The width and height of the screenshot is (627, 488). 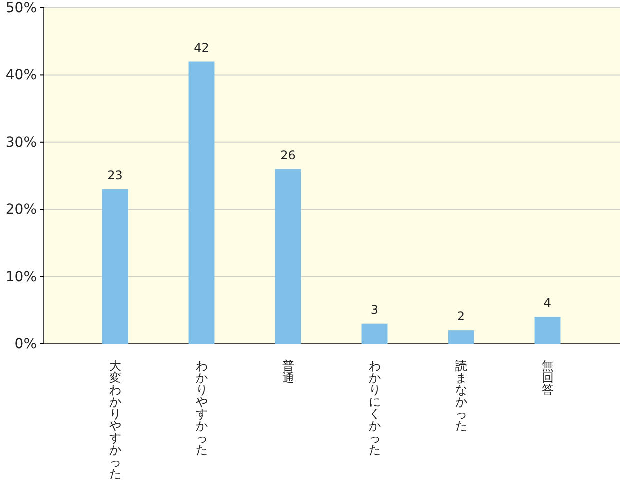 What do you see at coordinates (374, 408) in the screenshot?
I see `x-tick-label: わかりにくかった` at bounding box center [374, 408].